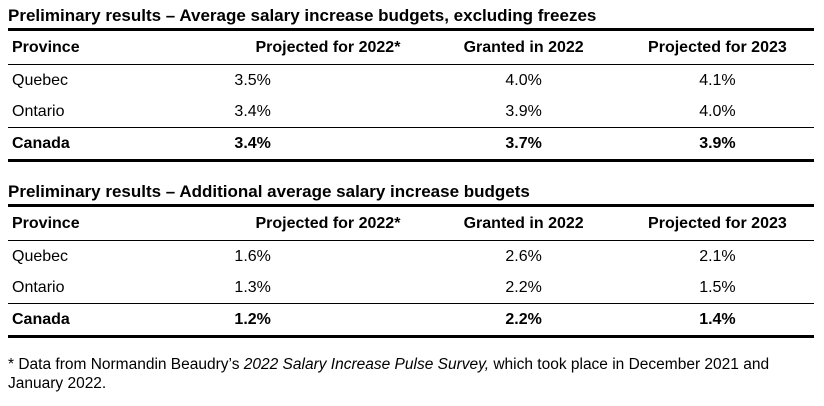 The width and height of the screenshot is (824, 406). Describe the element at coordinates (717, 256) in the screenshot. I see `projected-2023-cell: 2.1%` at that location.